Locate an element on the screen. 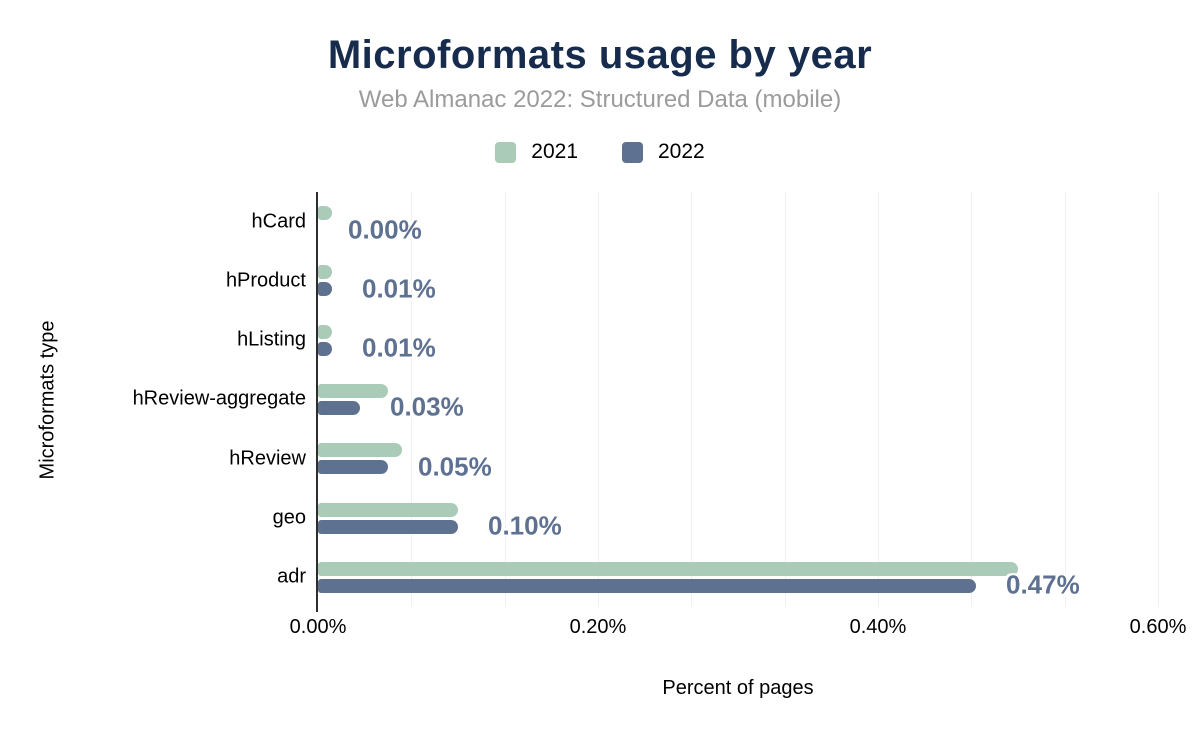  chart-title: Microformats usage by year is located at coordinates (600, 55).